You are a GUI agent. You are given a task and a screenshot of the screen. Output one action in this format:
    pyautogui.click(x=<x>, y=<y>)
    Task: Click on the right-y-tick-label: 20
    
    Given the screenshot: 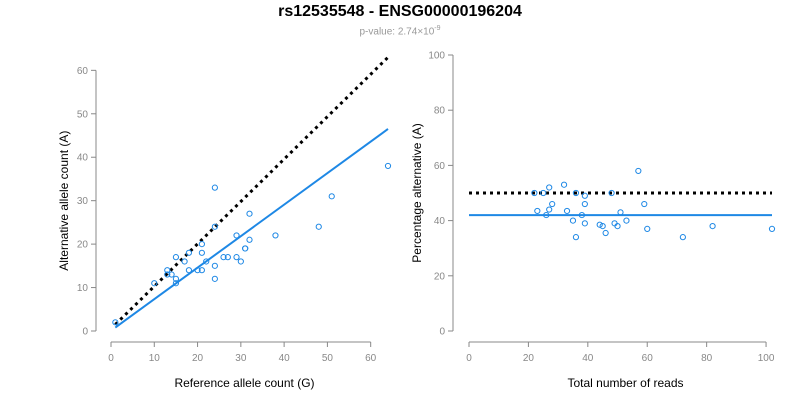 What is the action you would take?
    pyautogui.click(x=440, y=276)
    